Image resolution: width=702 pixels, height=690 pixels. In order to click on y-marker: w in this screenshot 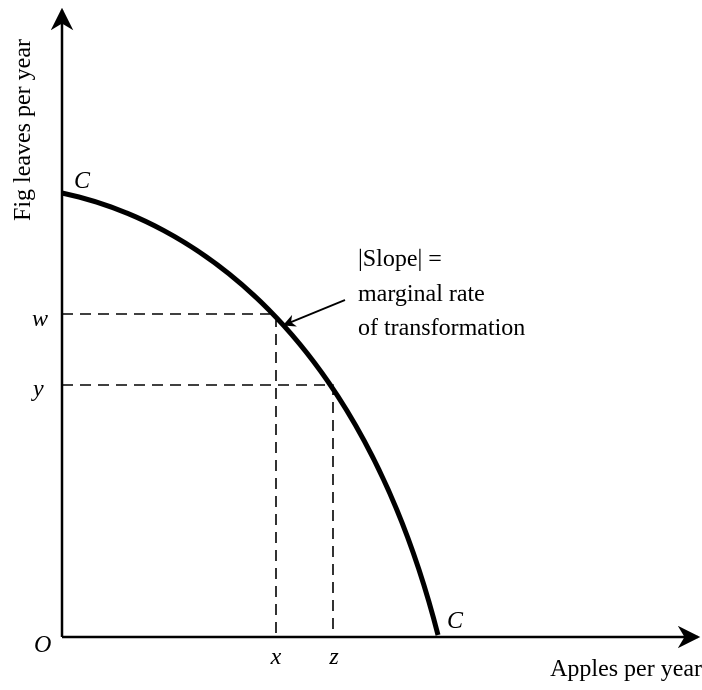, I will do `click(40, 319)`.